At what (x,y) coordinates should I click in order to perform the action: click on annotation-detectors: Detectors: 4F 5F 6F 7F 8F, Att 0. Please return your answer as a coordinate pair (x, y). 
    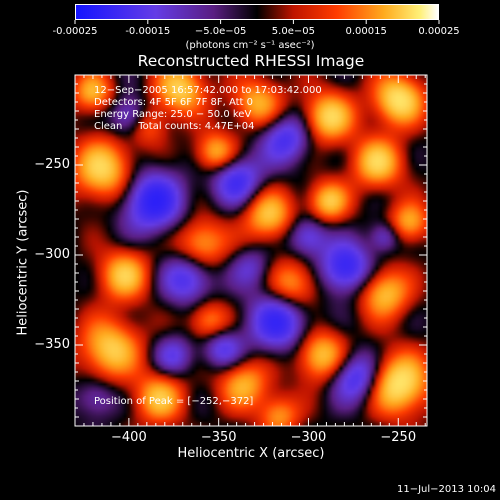
    Looking at the image, I should click on (174, 102).